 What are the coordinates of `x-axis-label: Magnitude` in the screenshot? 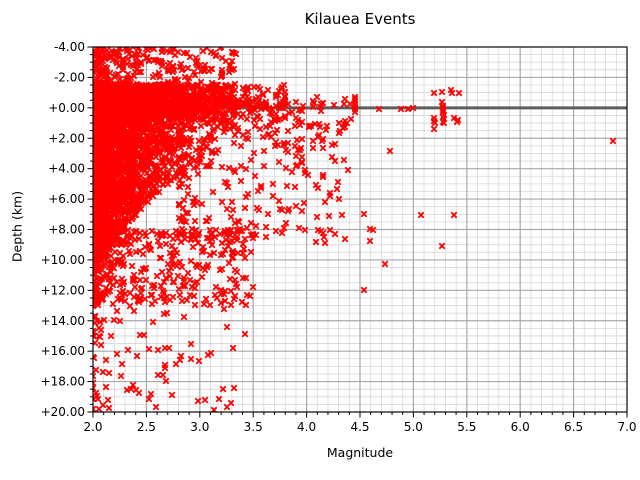 It's located at (360, 452).